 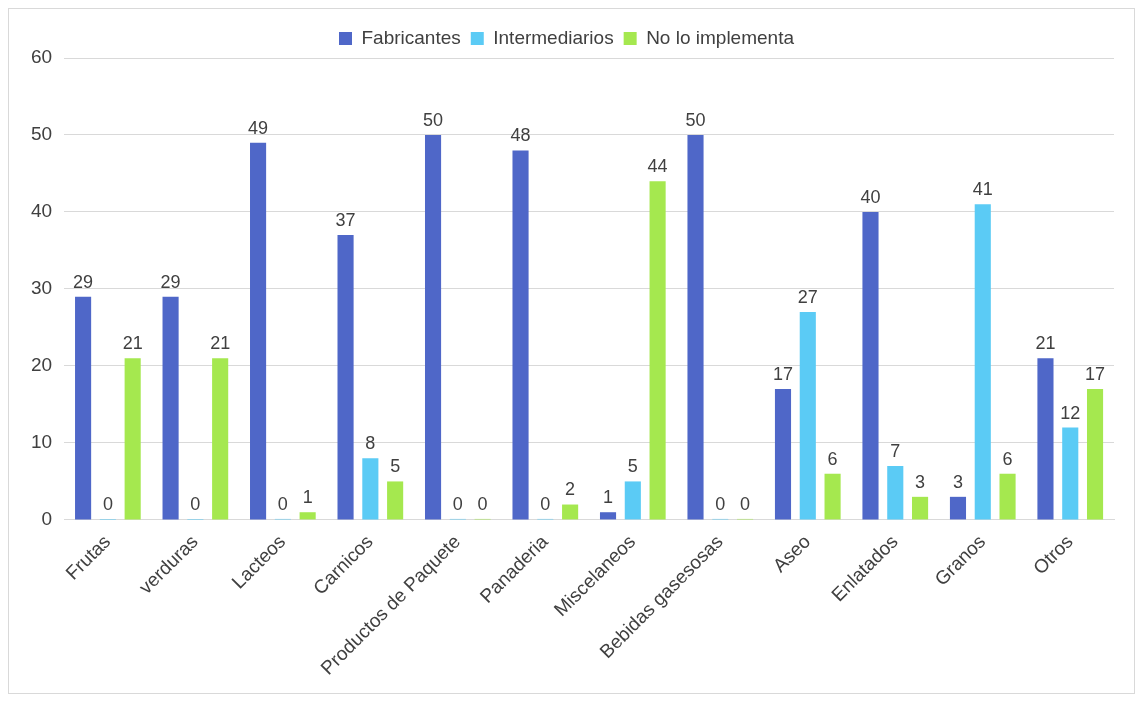 What do you see at coordinates (720, 37) in the screenshot?
I see `legend-label: No lo implementa` at bounding box center [720, 37].